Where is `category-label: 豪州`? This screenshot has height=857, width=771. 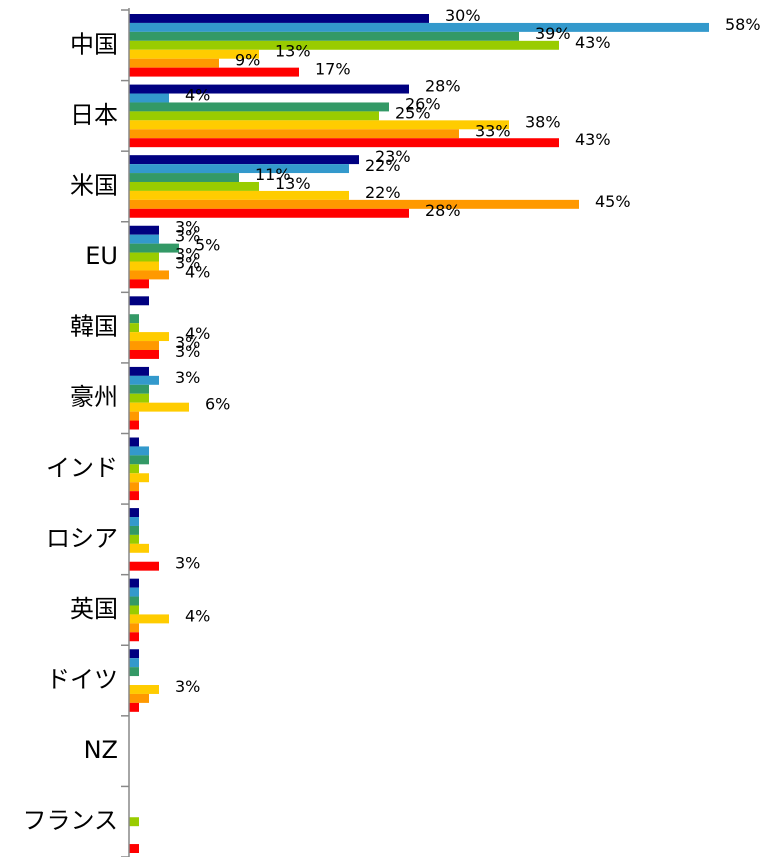 category-label: 豪州 is located at coordinates (94, 397).